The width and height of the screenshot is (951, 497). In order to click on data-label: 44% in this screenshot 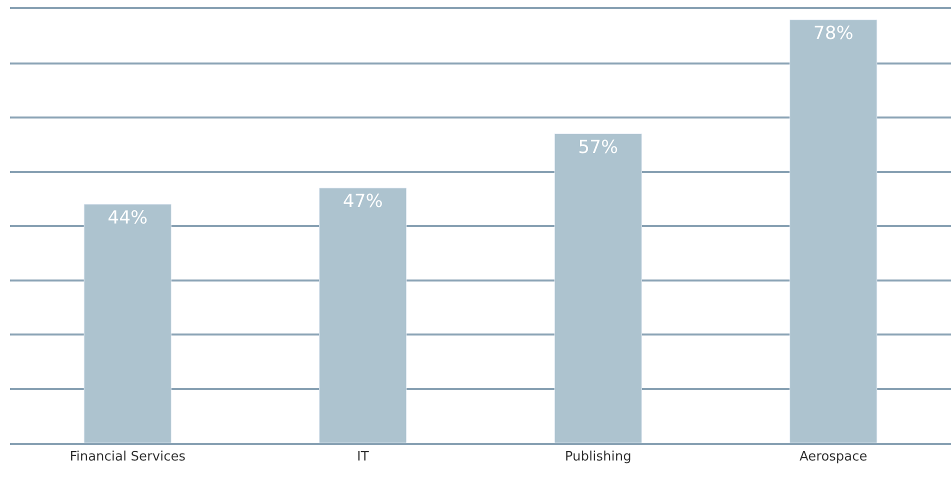, I will do `click(128, 217)`.